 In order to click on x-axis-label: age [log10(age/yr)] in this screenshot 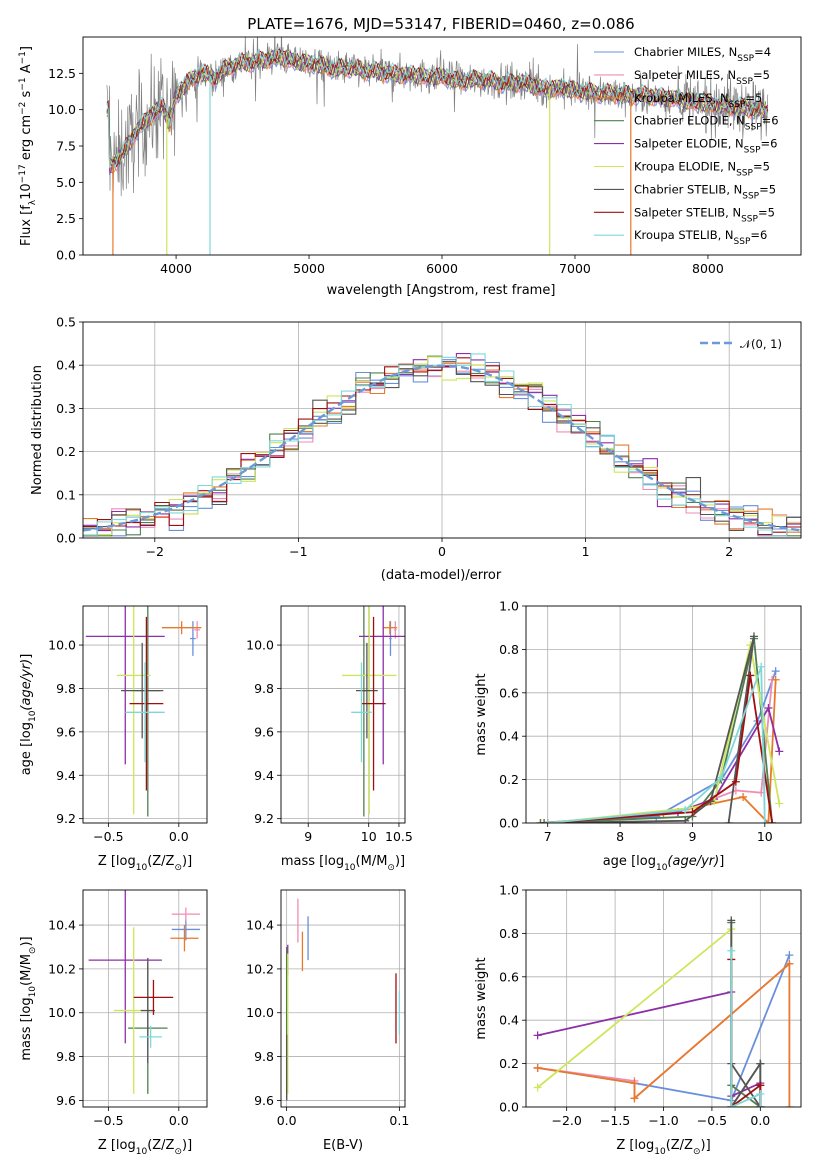, I will do `click(664, 863)`.